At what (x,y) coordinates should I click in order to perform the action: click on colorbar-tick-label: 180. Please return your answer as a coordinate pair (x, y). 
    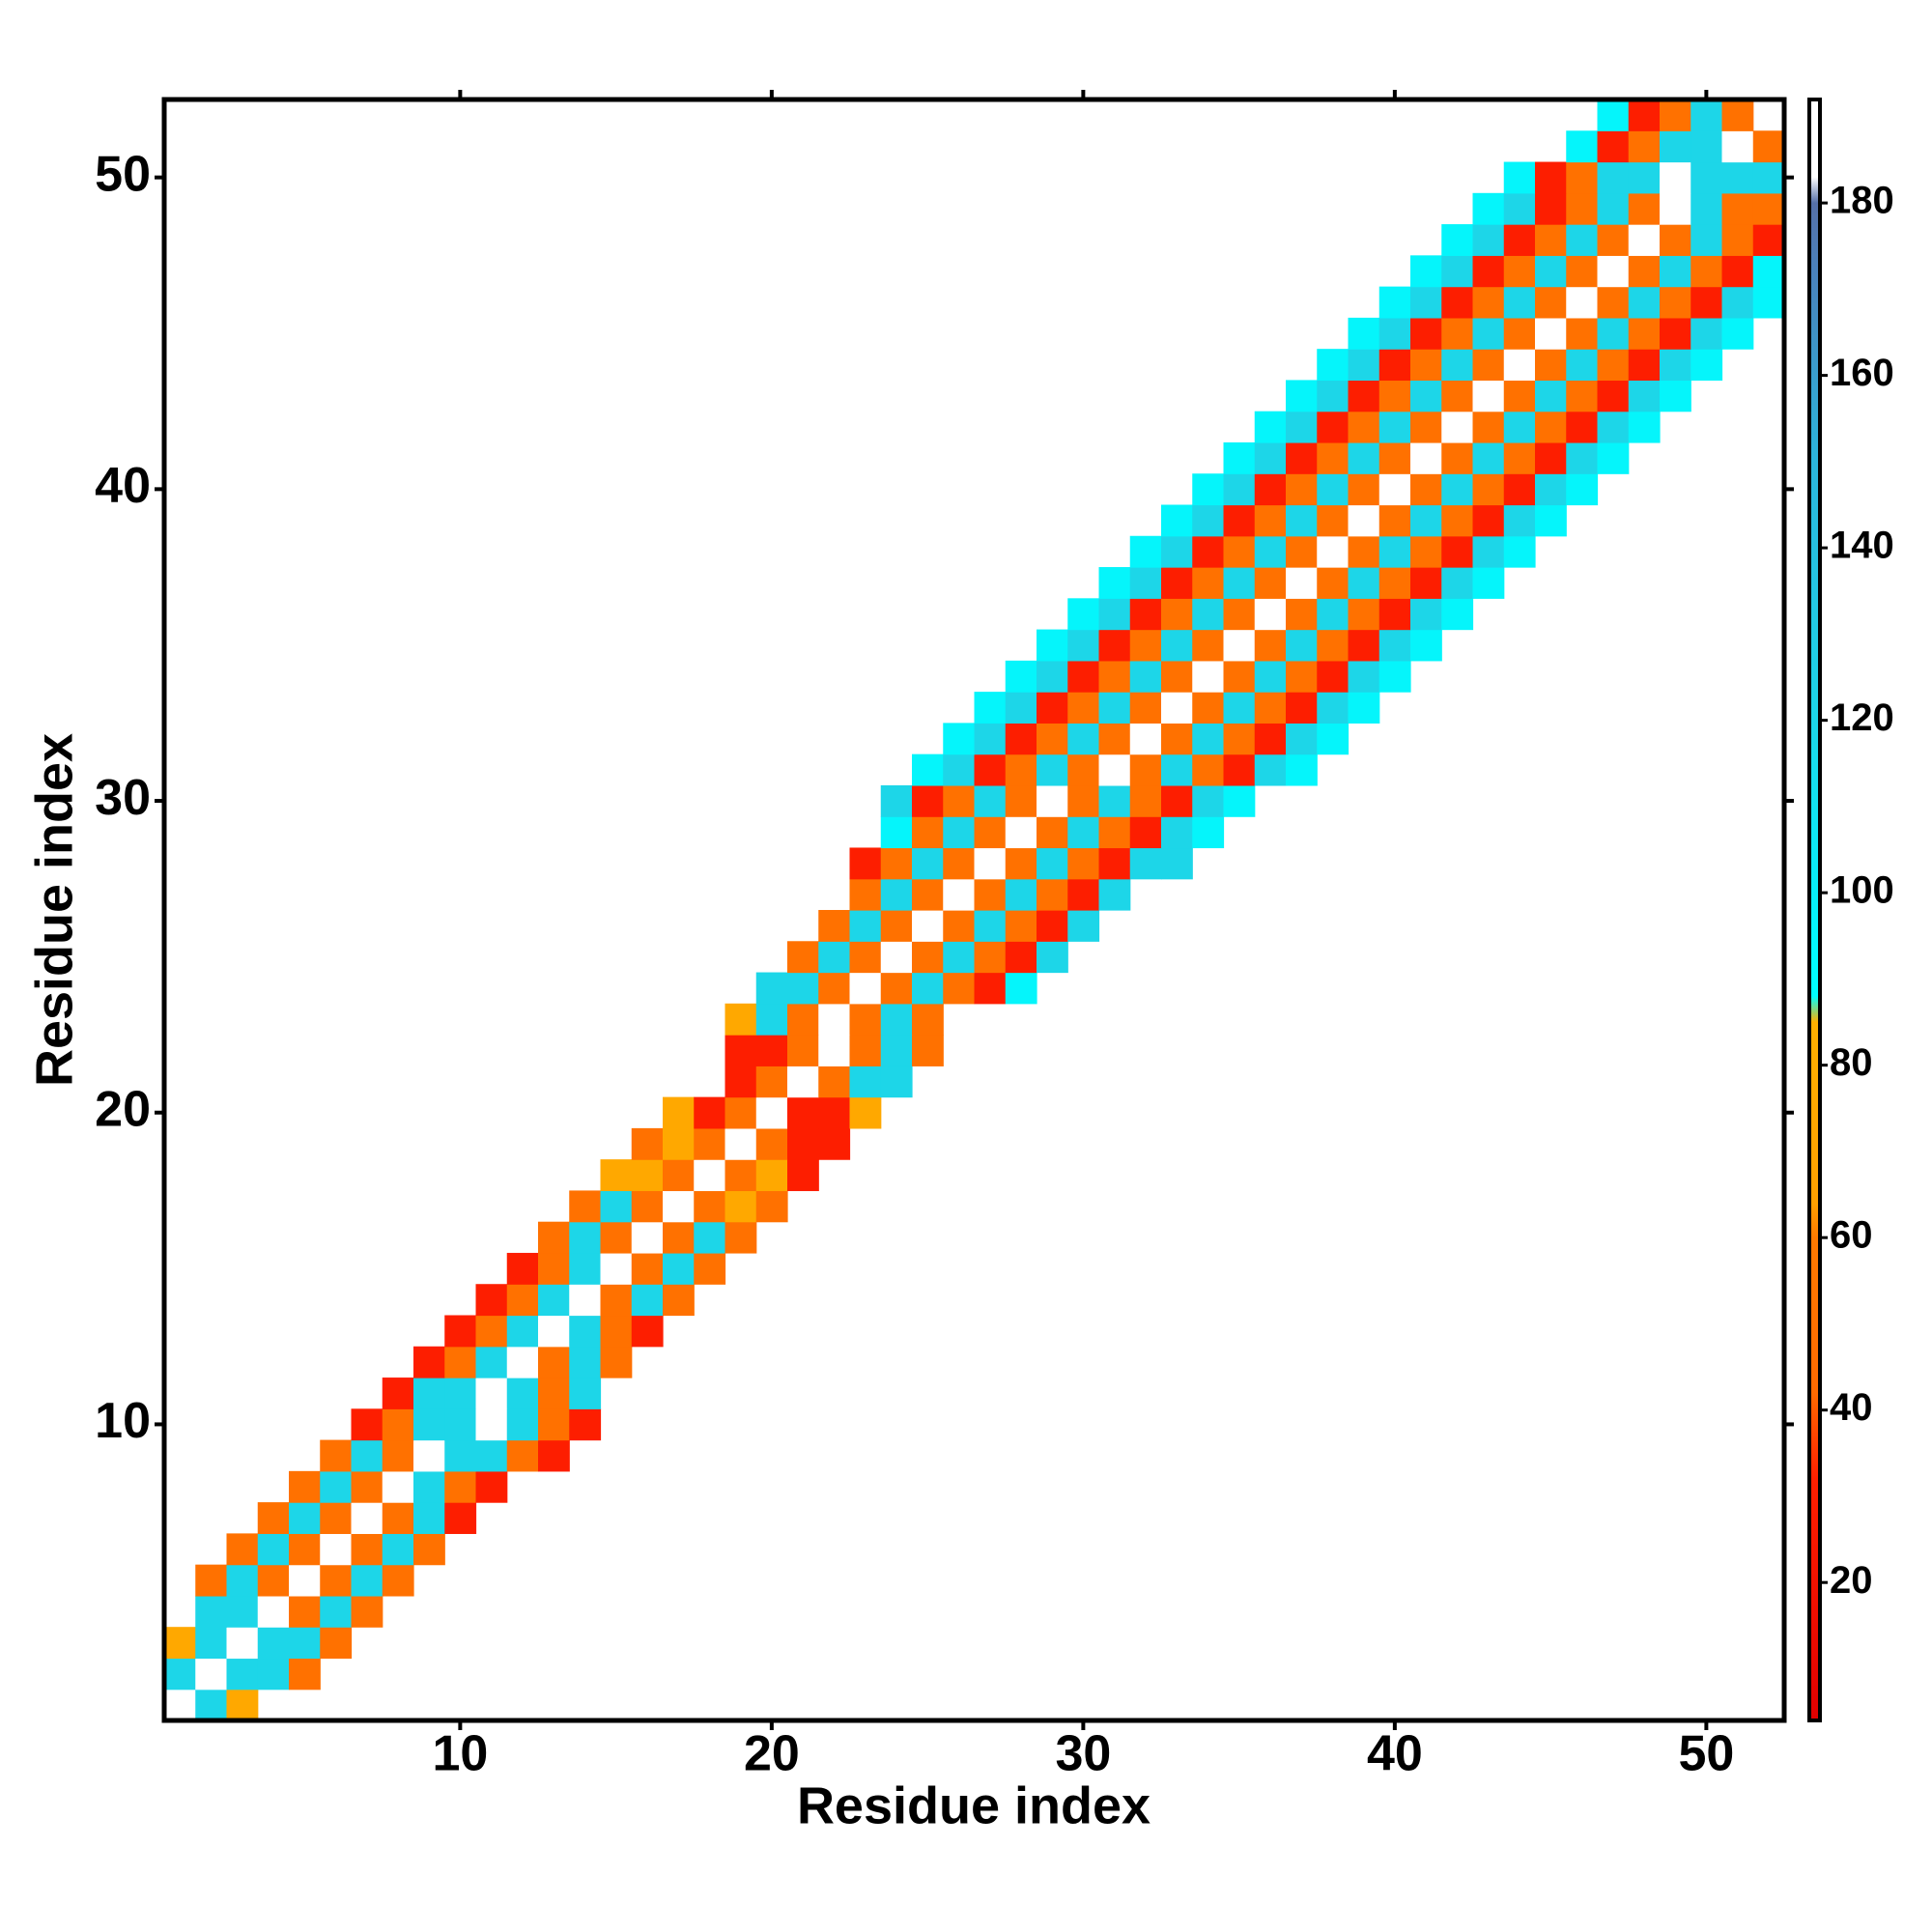
    Looking at the image, I should click on (1862, 201).